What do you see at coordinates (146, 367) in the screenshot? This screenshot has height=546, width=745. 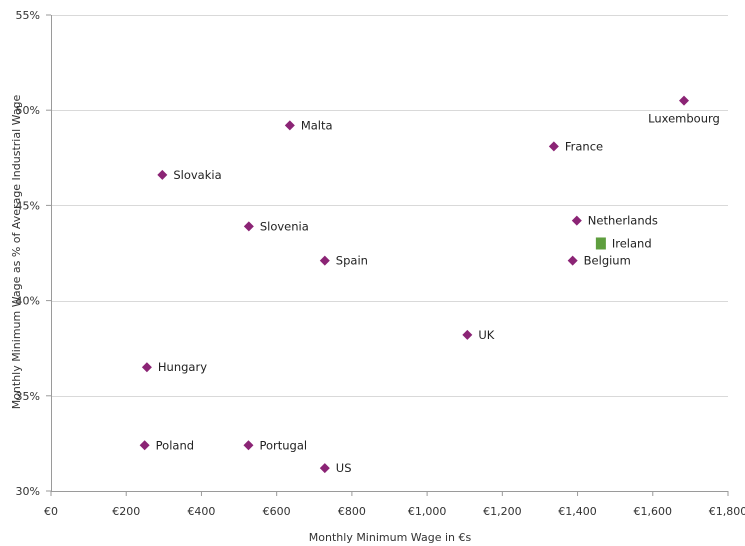 I see `point-hungary` at bounding box center [146, 367].